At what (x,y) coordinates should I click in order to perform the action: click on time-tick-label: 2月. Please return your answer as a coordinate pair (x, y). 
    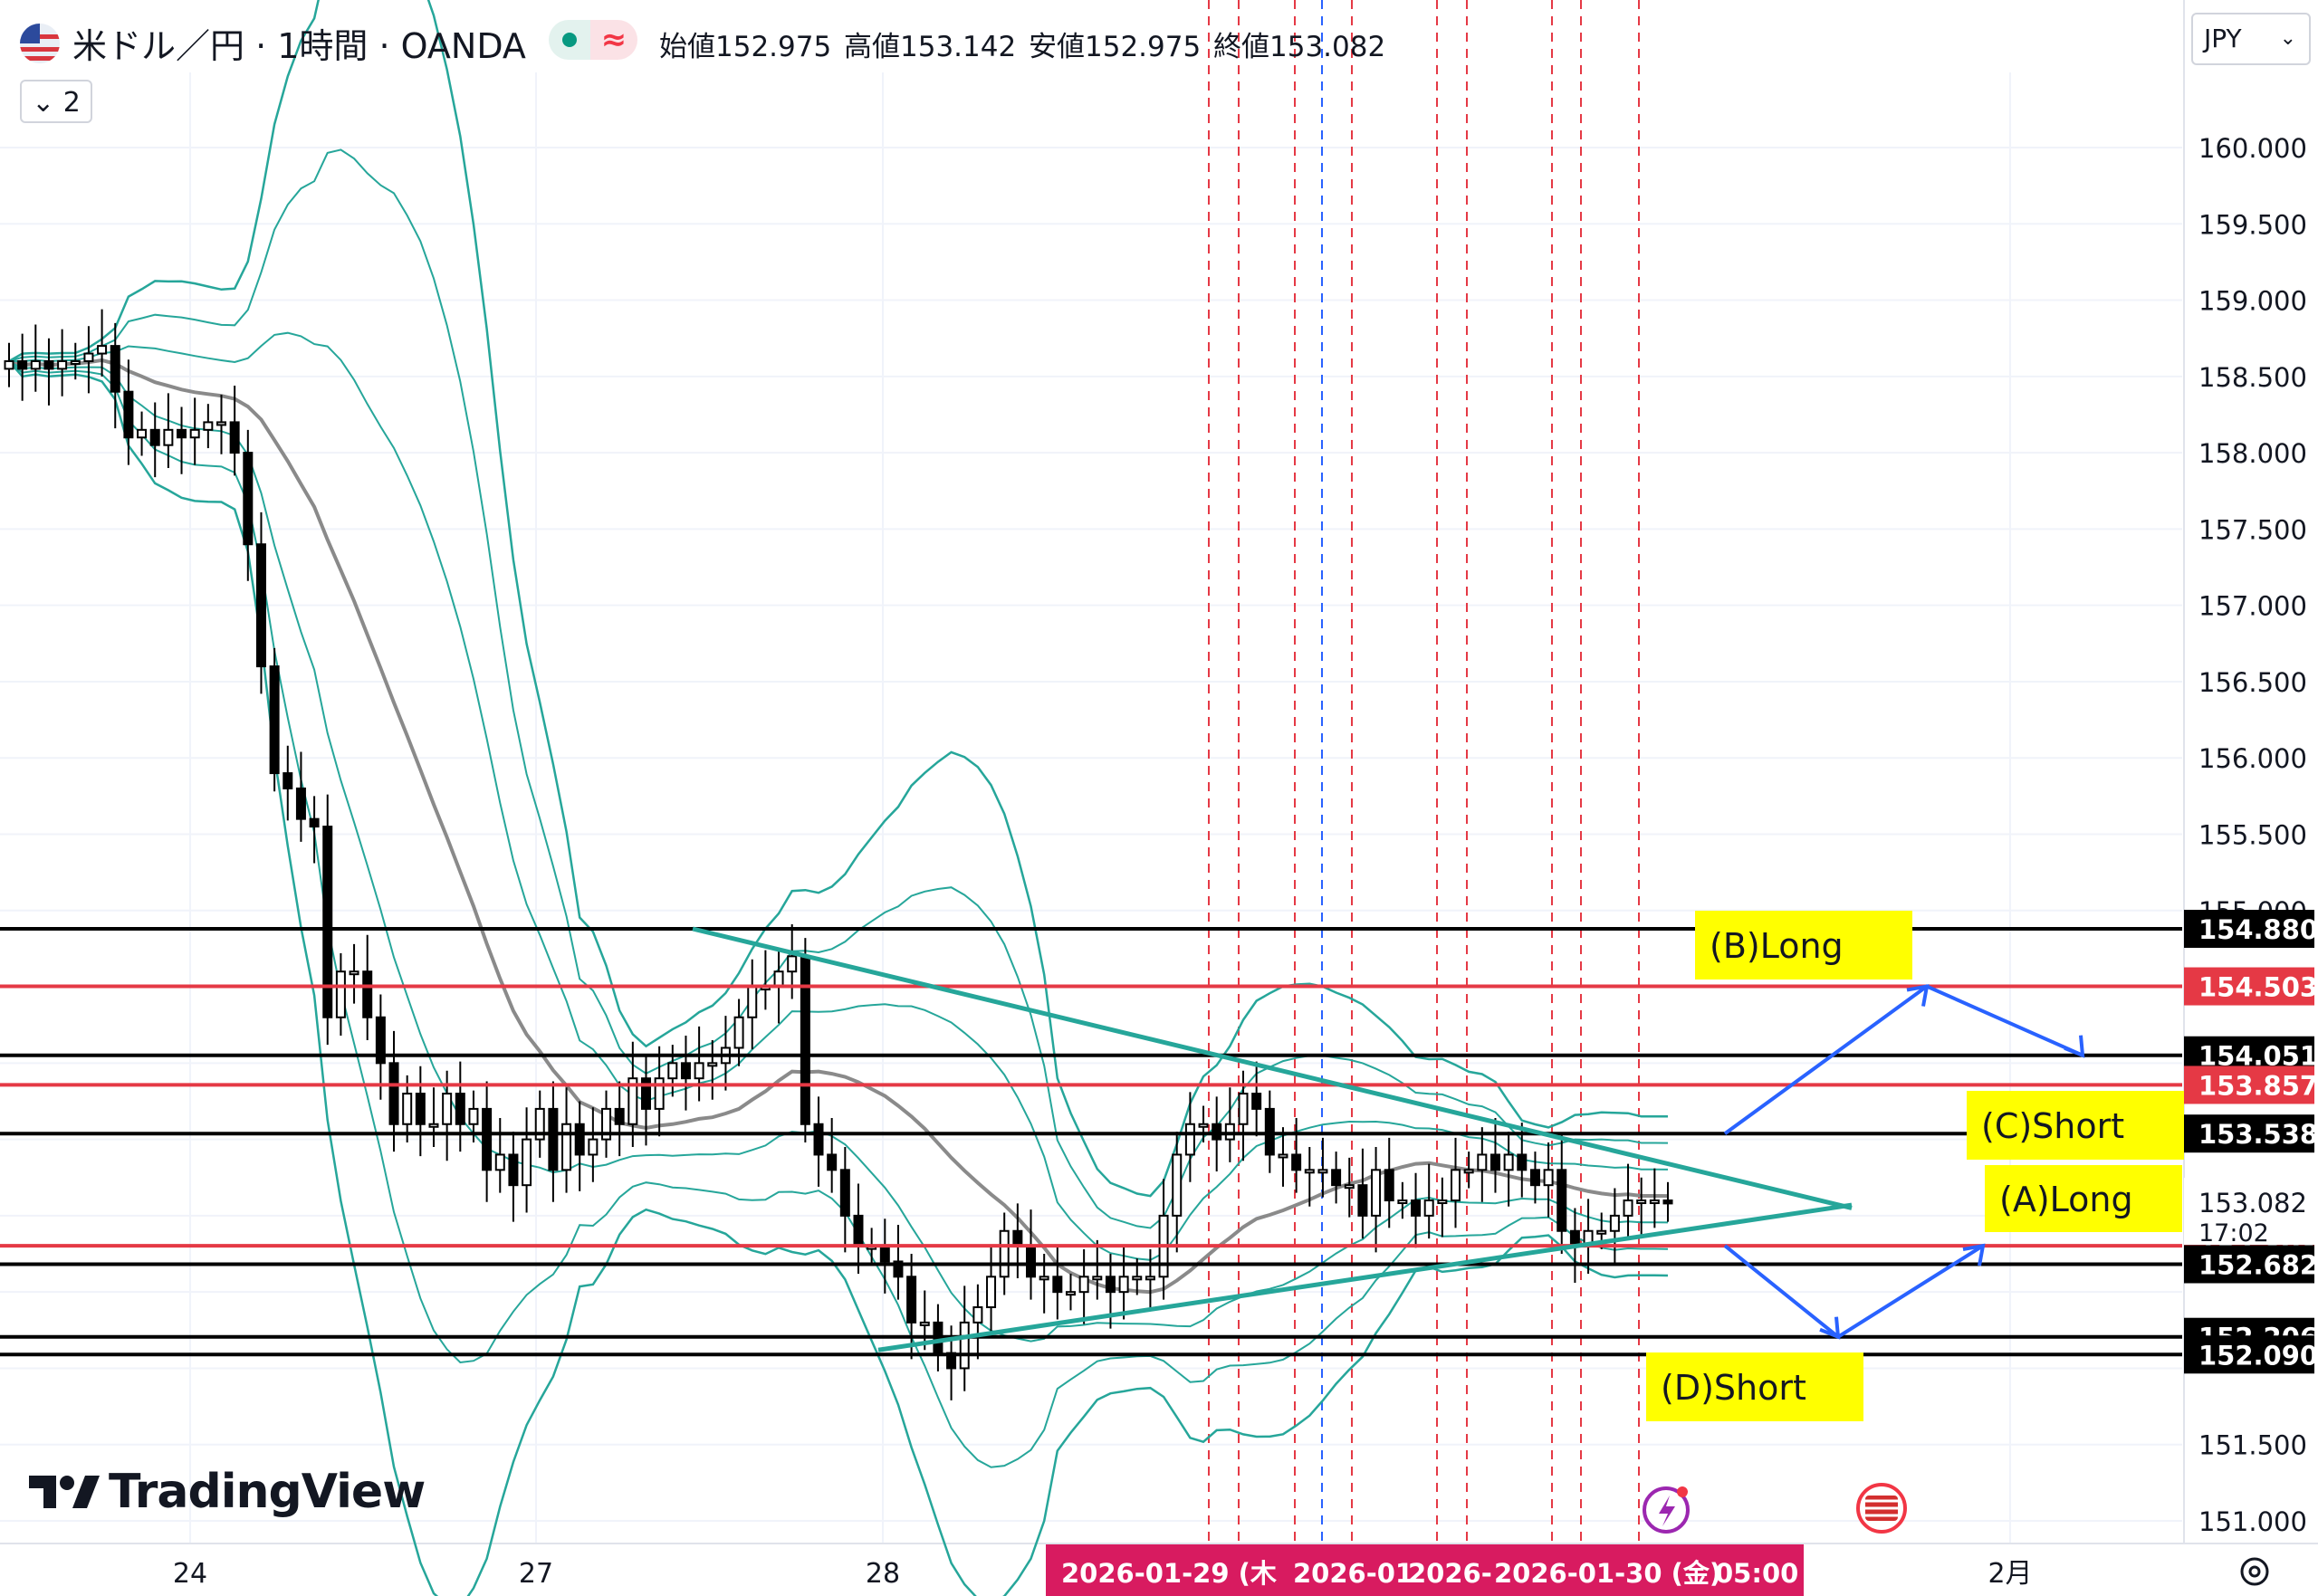
    Looking at the image, I should click on (2010, 1574).